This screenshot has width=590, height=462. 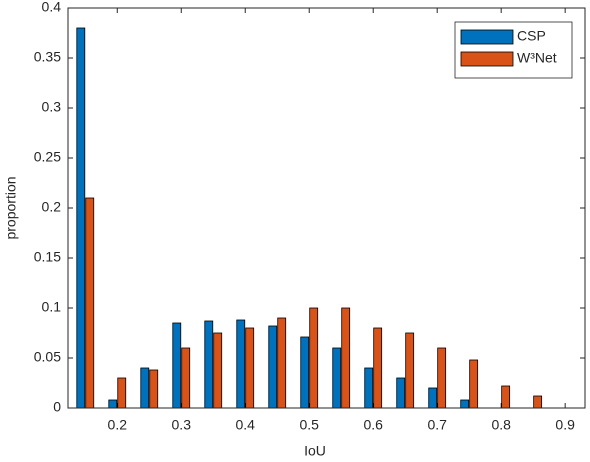 What do you see at coordinates (52, 307) in the screenshot?
I see `y-tick-label: 0.1` at bounding box center [52, 307].